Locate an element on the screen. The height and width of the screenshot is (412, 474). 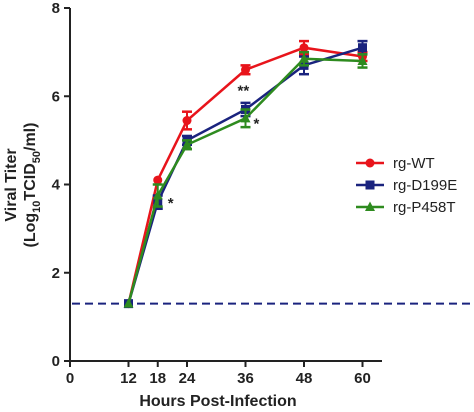
legend-label: rg-P458T is located at coordinates (424, 207).